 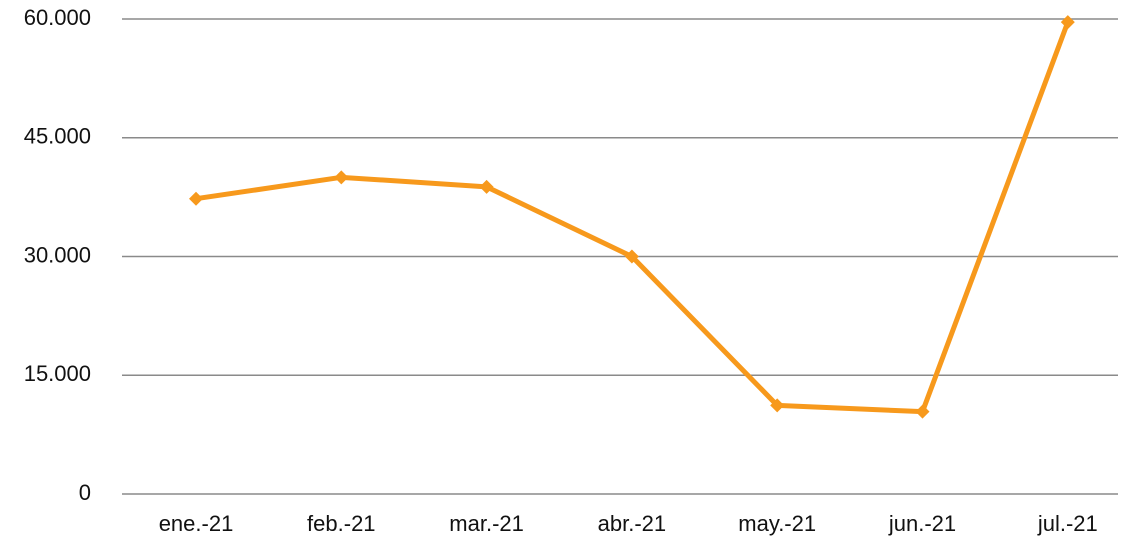 I want to click on x-tick-label: mar.-21, so click(x=486, y=523).